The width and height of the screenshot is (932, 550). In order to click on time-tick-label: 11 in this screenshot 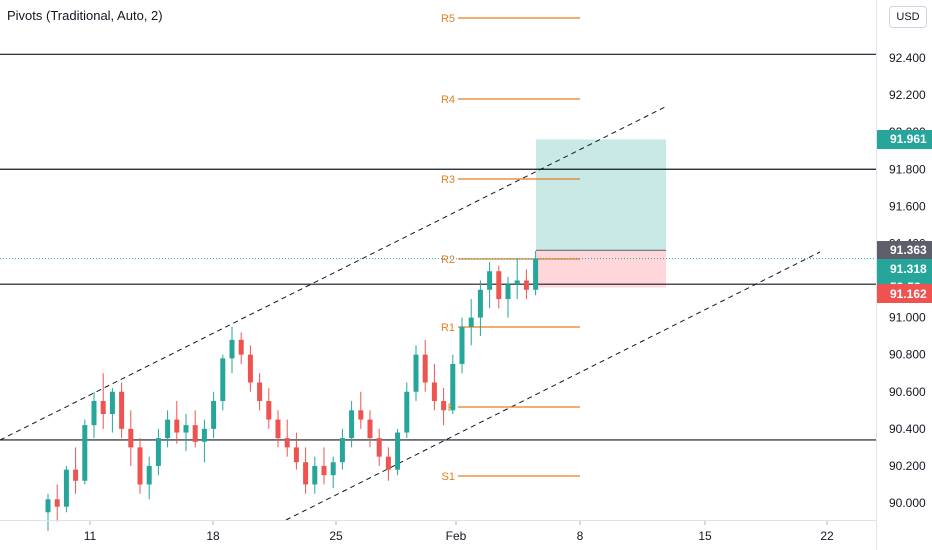, I will do `click(90, 536)`.